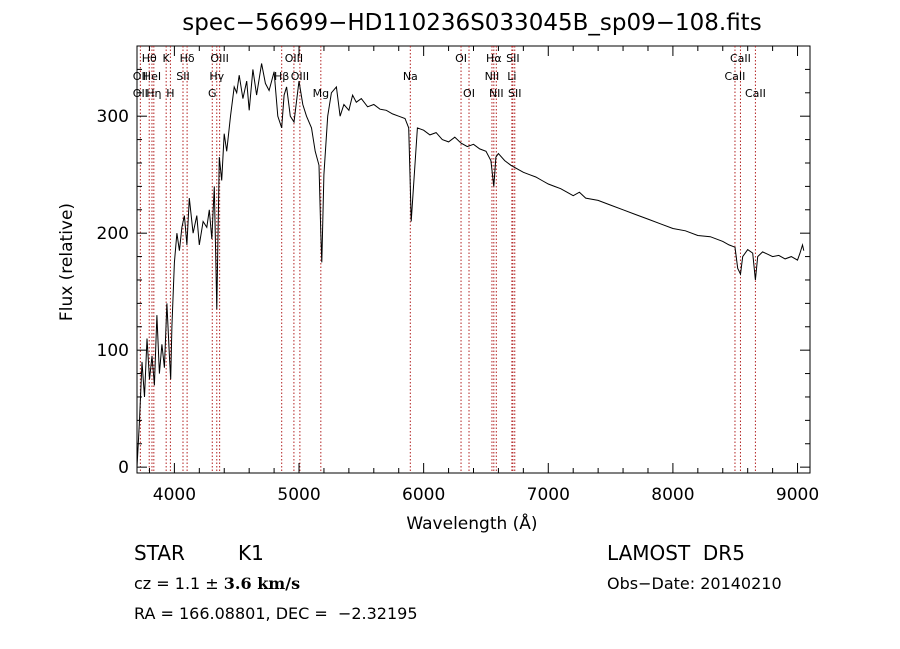  What do you see at coordinates (281, 76) in the screenshot?
I see `spectral-line-label: Hβ` at bounding box center [281, 76].